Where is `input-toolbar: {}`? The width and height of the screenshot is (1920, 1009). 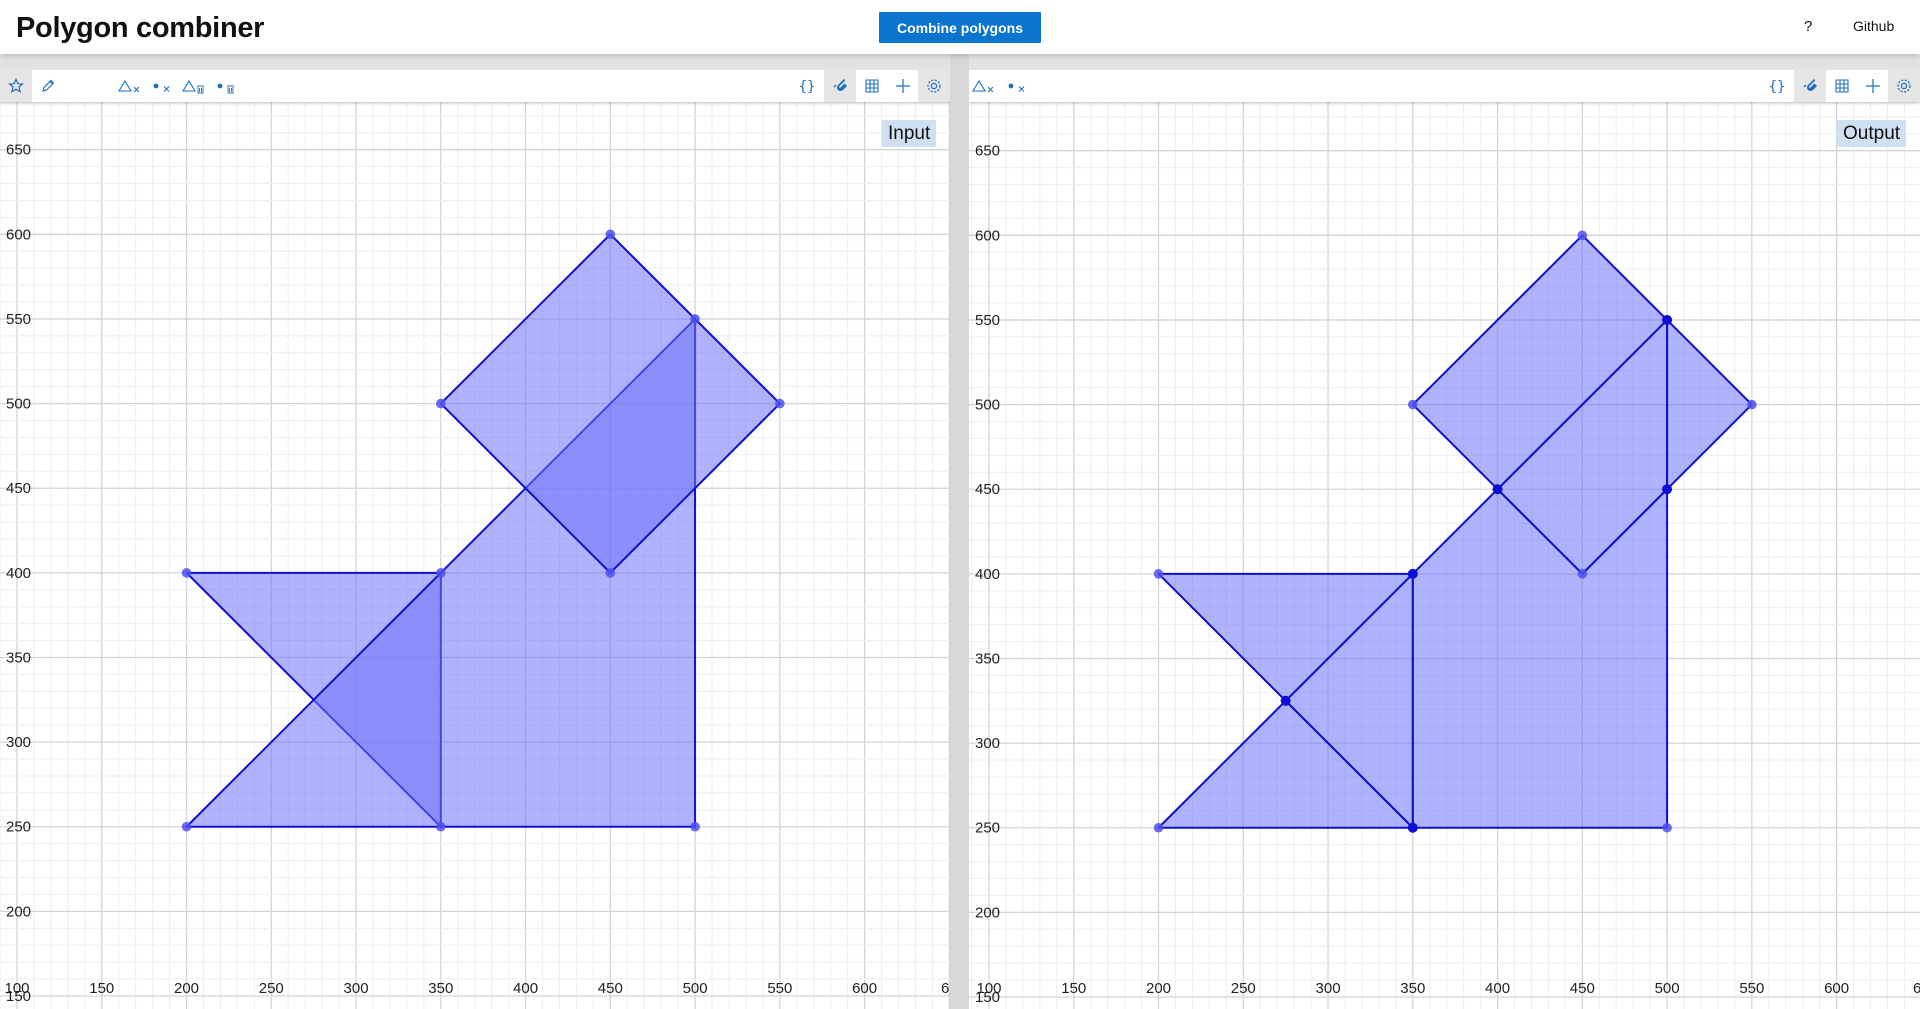
input-toolbar: {} is located at coordinates (475, 86).